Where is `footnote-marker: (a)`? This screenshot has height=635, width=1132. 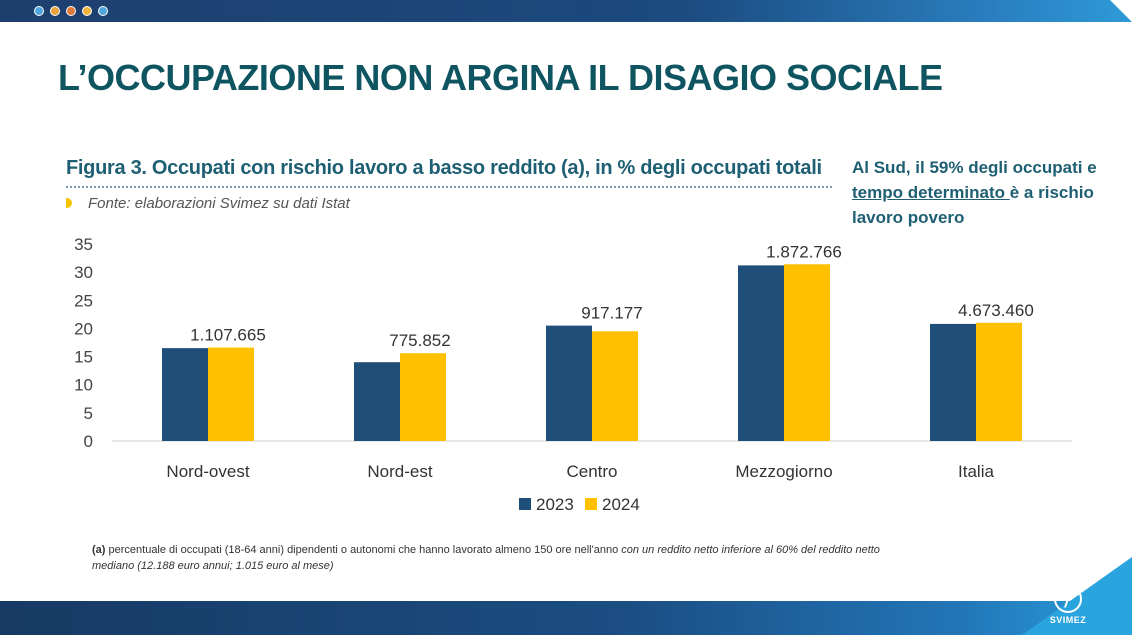
footnote-marker: (a) is located at coordinates (99, 550).